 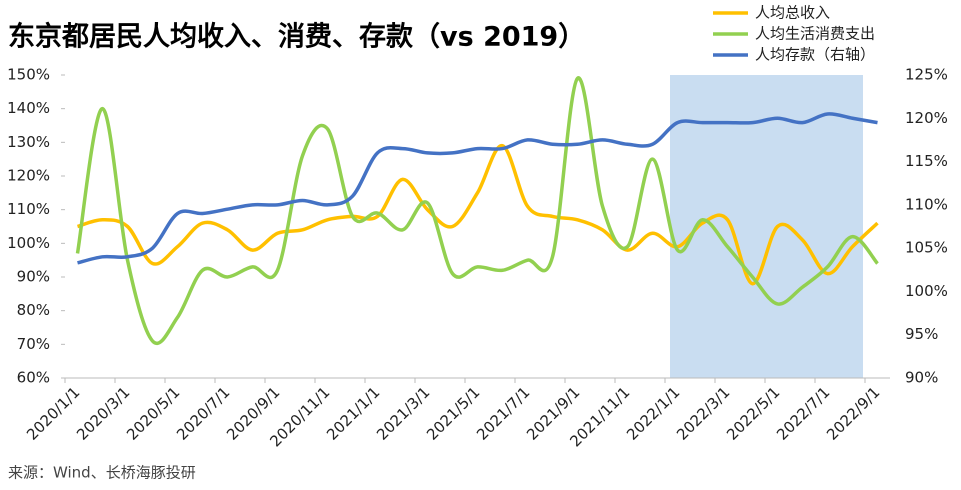 What do you see at coordinates (921, 334) in the screenshot?
I see `y2-tick-label: 95%` at bounding box center [921, 334].